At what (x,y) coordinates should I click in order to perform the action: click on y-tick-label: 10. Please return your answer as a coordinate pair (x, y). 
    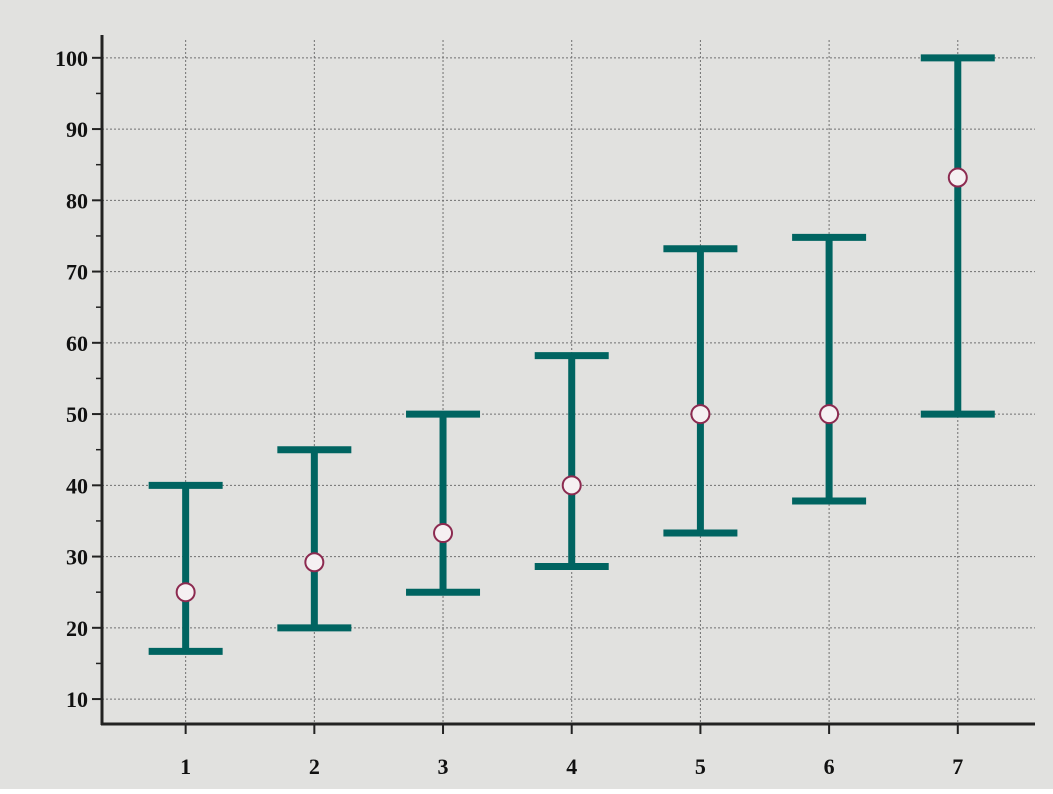
    Looking at the image, I should click on (77, 699).